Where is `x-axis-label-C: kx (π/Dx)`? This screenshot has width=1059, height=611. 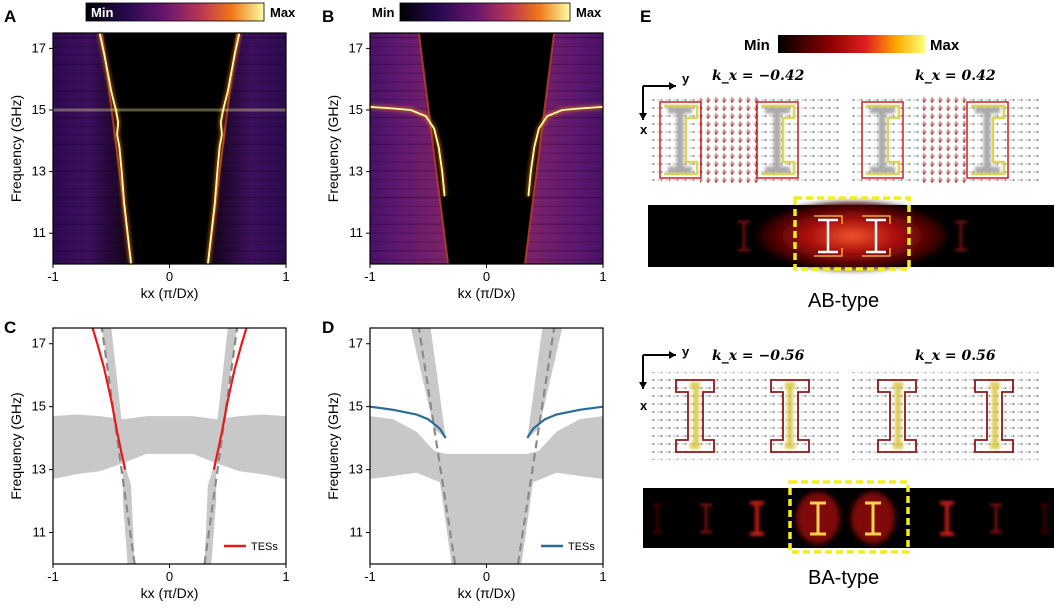
x-axis-label-C: kx (π/Dx) is located at coordinates (170, 593).